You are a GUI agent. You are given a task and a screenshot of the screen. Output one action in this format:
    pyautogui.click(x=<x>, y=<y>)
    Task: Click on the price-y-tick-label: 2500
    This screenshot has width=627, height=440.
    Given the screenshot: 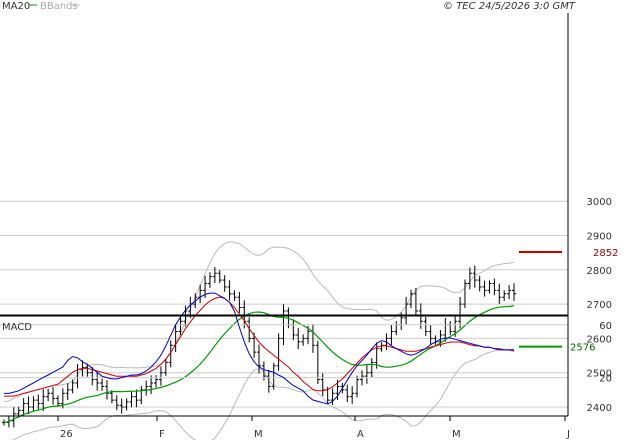 What is the action you would take?
    pyautogui.click(x=599, y=374)
    